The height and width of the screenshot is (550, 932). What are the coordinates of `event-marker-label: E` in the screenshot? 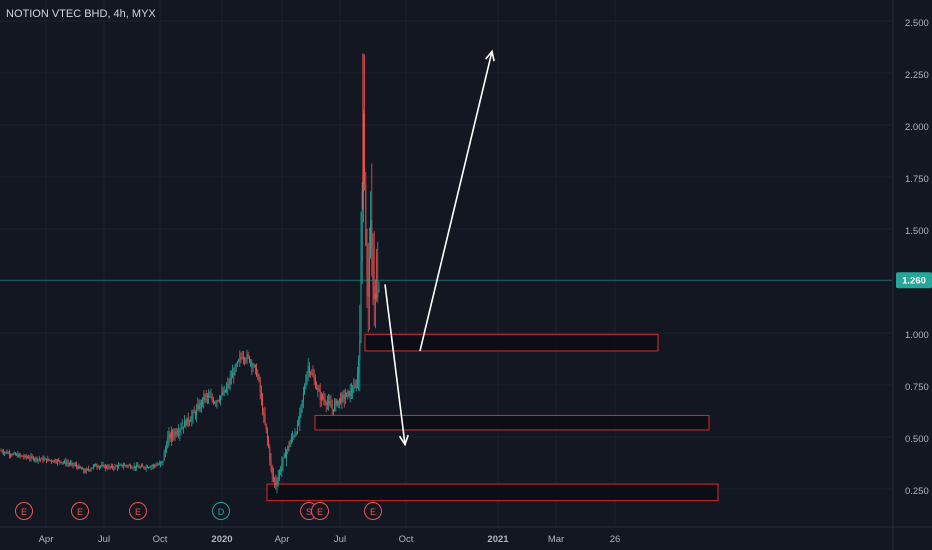 It's located at (320, 512).